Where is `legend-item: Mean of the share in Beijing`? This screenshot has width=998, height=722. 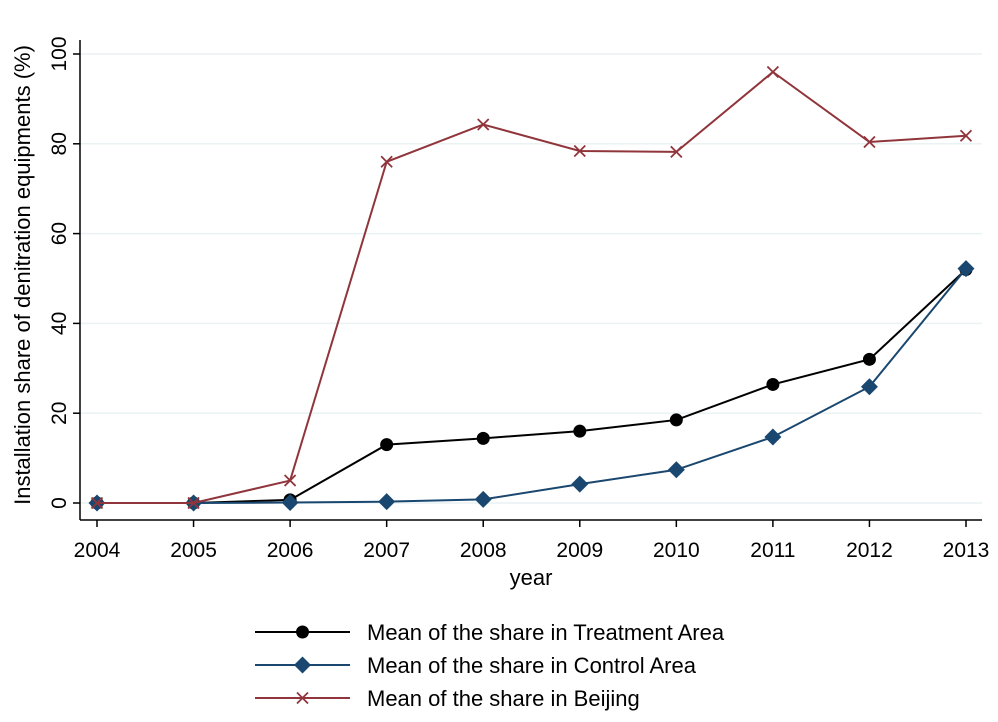 legend-item: Mean of the share in Beijing is located at coordinates (447, 698).